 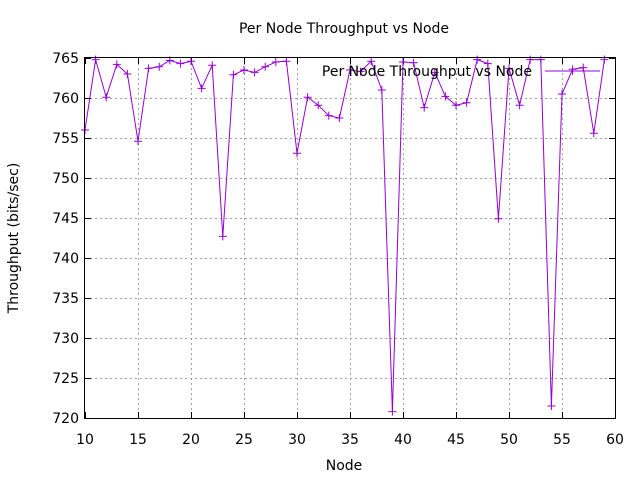 I want to click on y-tick-label: 720, so click(x=65, y=419).